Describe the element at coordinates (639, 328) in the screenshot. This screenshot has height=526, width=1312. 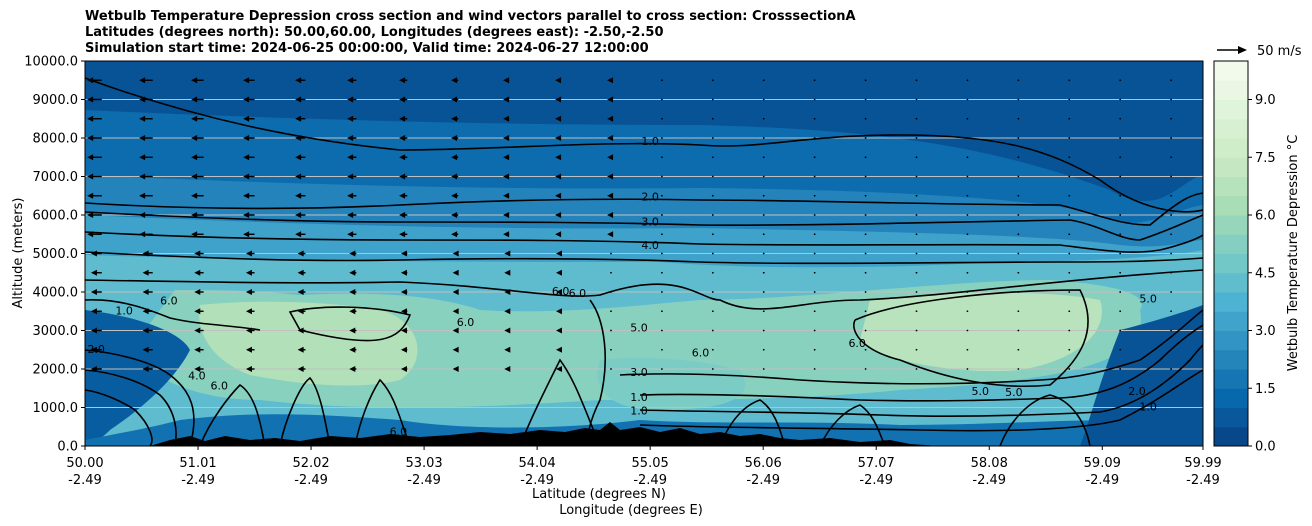
I see `contour-label: 5.0` at that location.